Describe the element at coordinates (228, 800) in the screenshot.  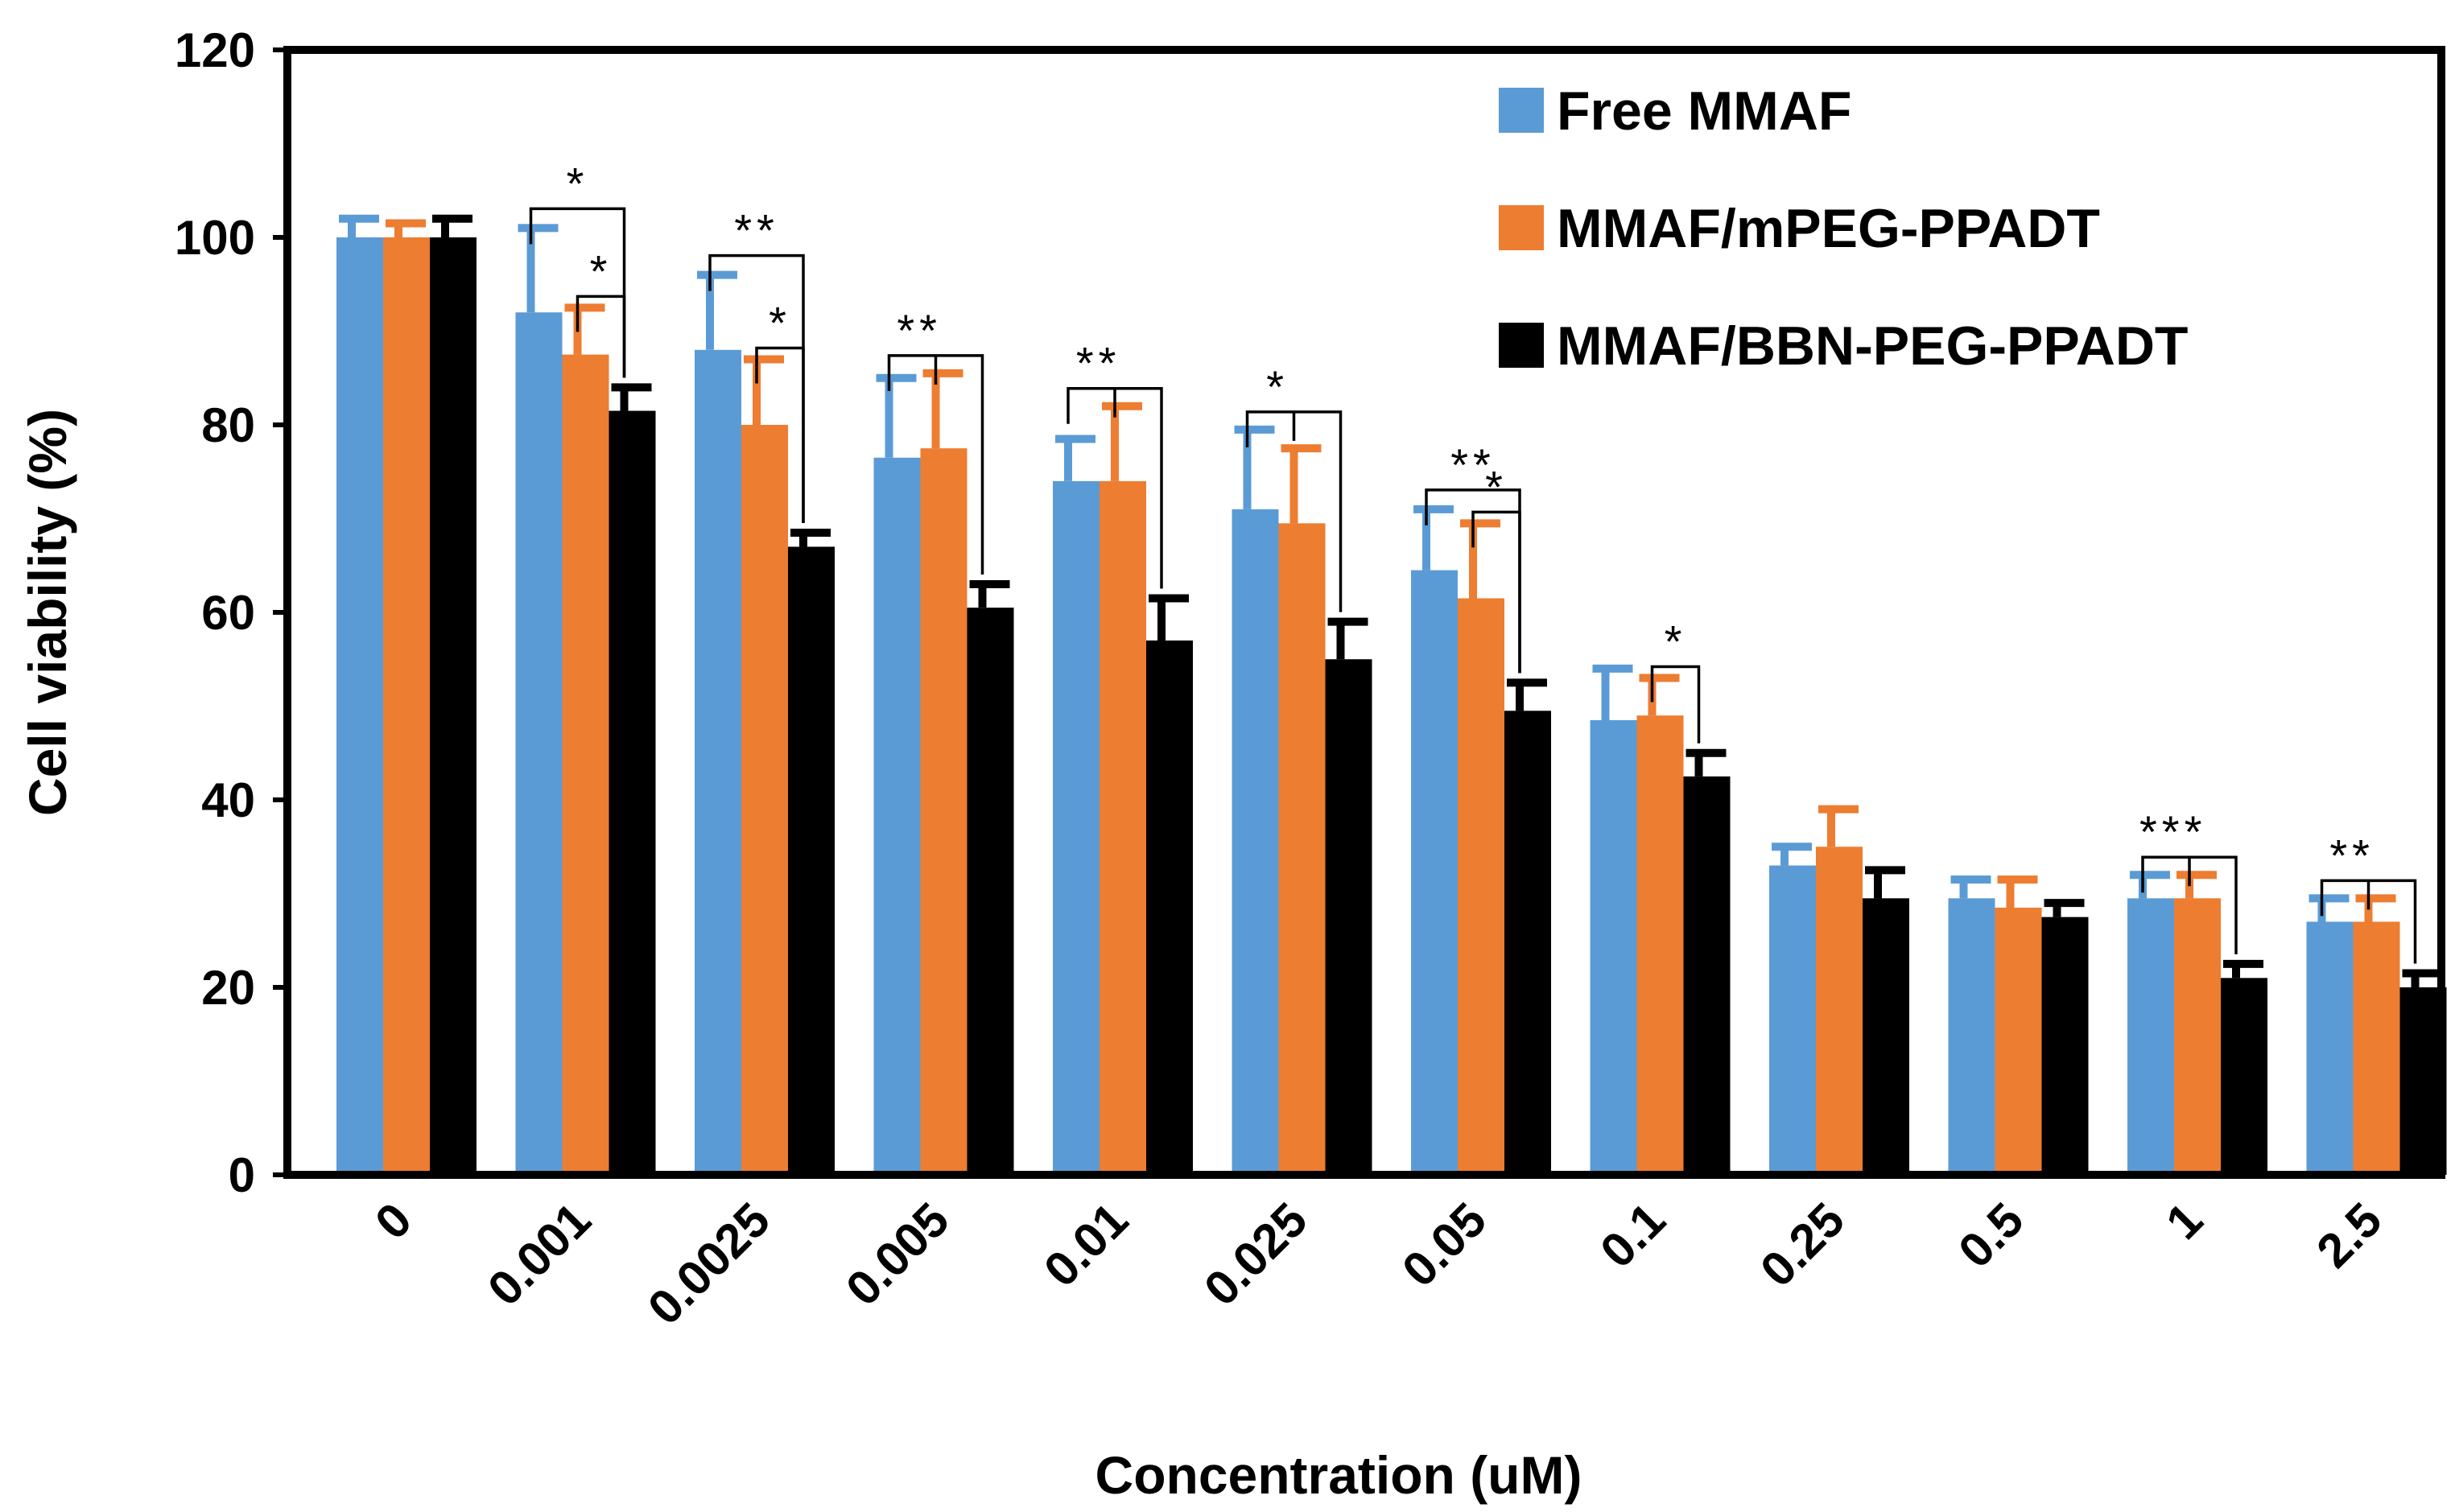
I see `y-tick-label: 40` at that location.